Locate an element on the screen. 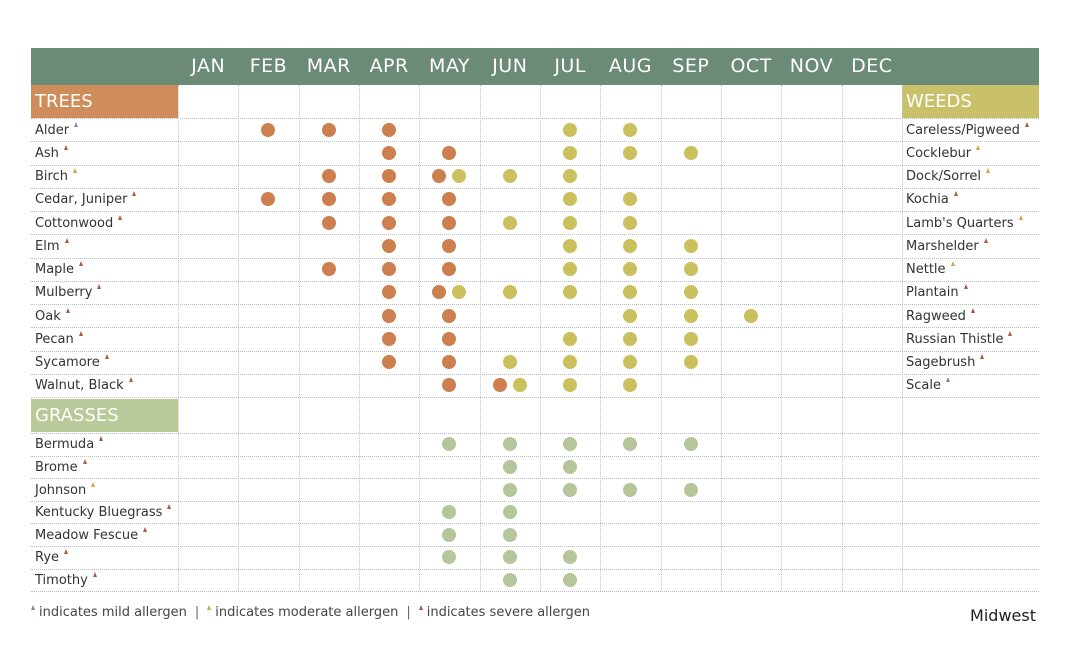 Image resolution: width=1067 pixels, height=667 pixels. plant-name: Brome is located at coordinates (56, 467).